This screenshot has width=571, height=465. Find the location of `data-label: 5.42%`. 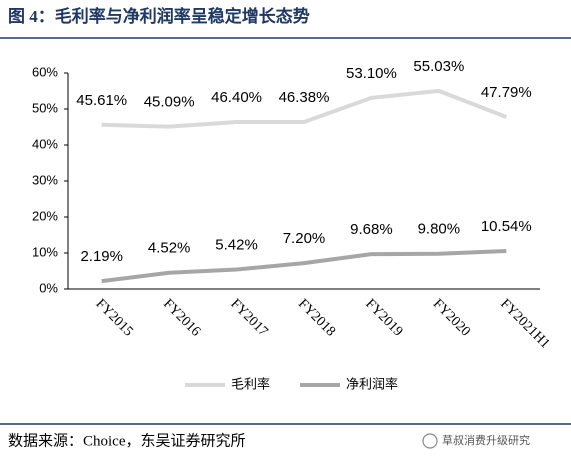

data-label: 5.42% is located at coordinates (236, 244).